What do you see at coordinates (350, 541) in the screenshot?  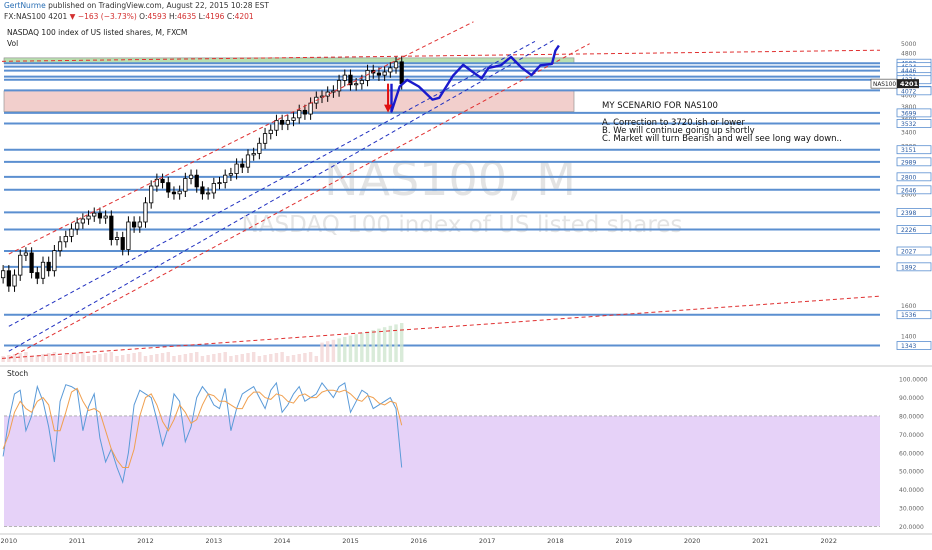 I see `time-tick-label: 2015` at bounding box center [350, 541].